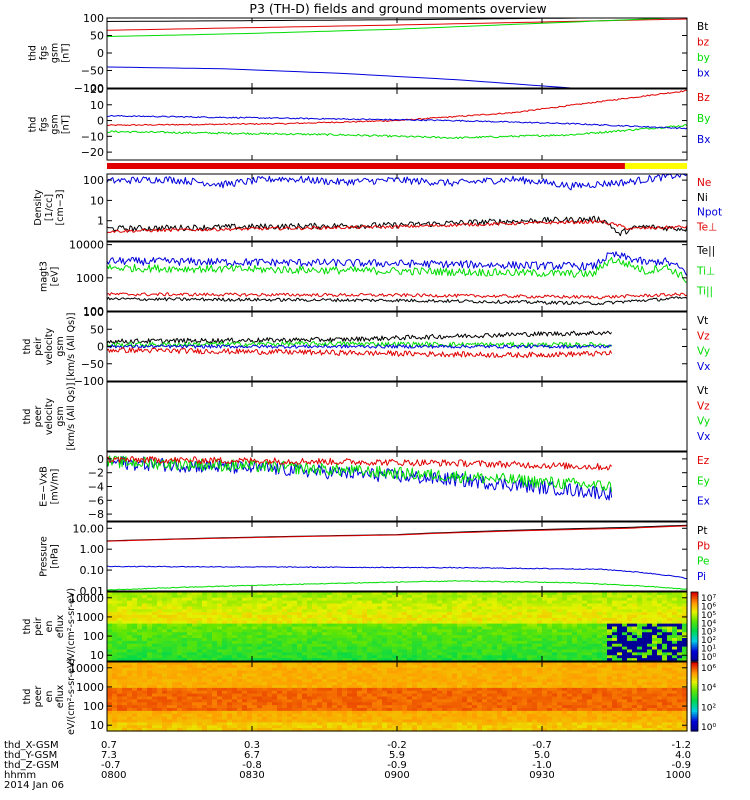 The width and height of the screenshot is (750, 800). What do you see at coordinates (27, 347) in the screenshot?
I see `y-axis-label: thd` at bounding box center [27, 347].